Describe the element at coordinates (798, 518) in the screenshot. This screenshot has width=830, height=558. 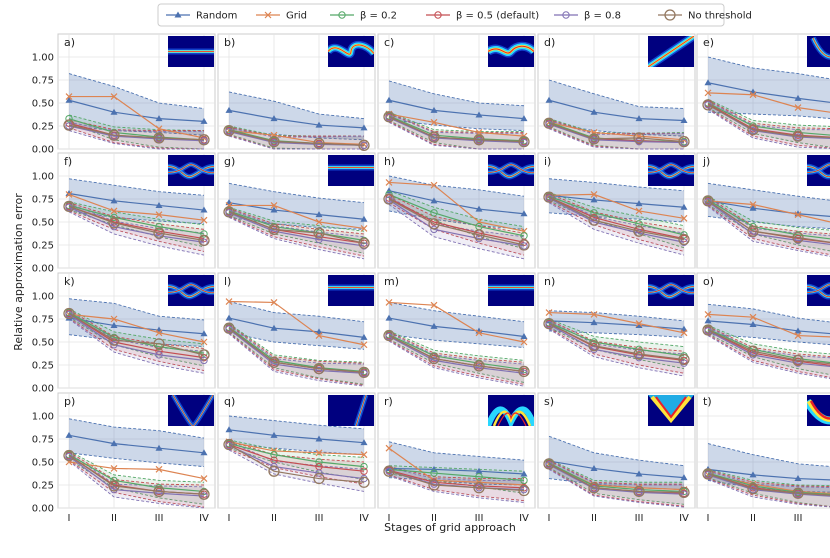
I see `x-tick-label: III` at that location.